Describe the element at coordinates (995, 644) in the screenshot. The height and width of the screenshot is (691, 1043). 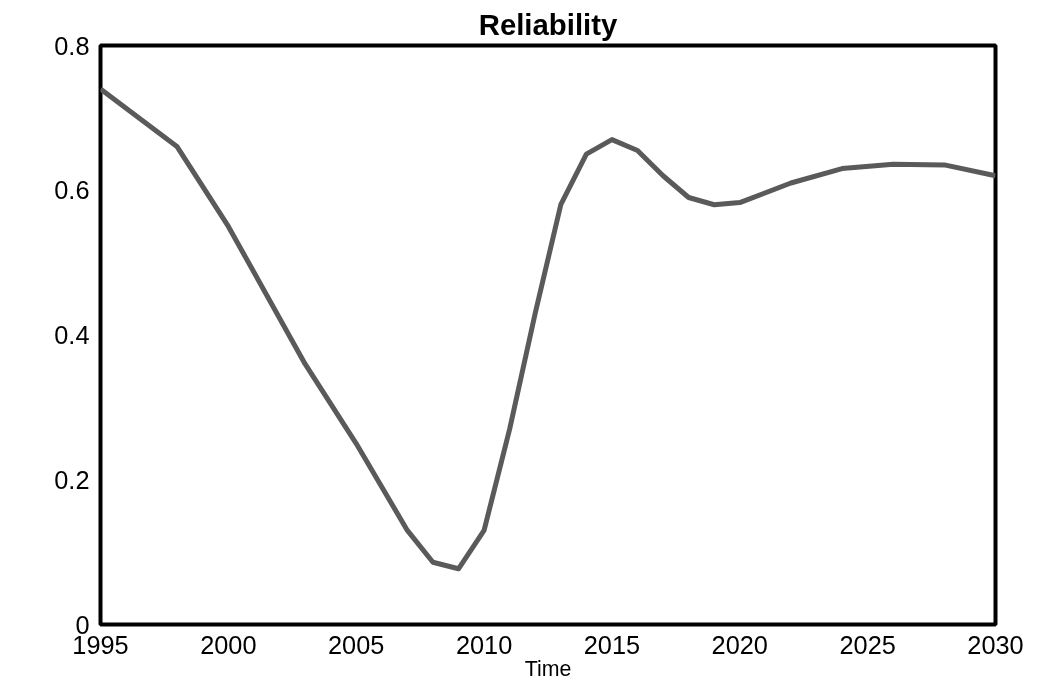
I see `x-tick-label: 2030` at that location.